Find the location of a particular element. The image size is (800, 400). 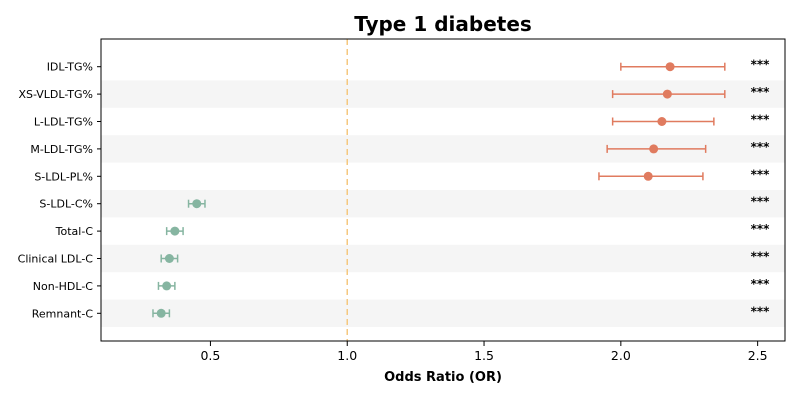

y-tick-label: Non-HDL-C is located at coordinates (63, 286).